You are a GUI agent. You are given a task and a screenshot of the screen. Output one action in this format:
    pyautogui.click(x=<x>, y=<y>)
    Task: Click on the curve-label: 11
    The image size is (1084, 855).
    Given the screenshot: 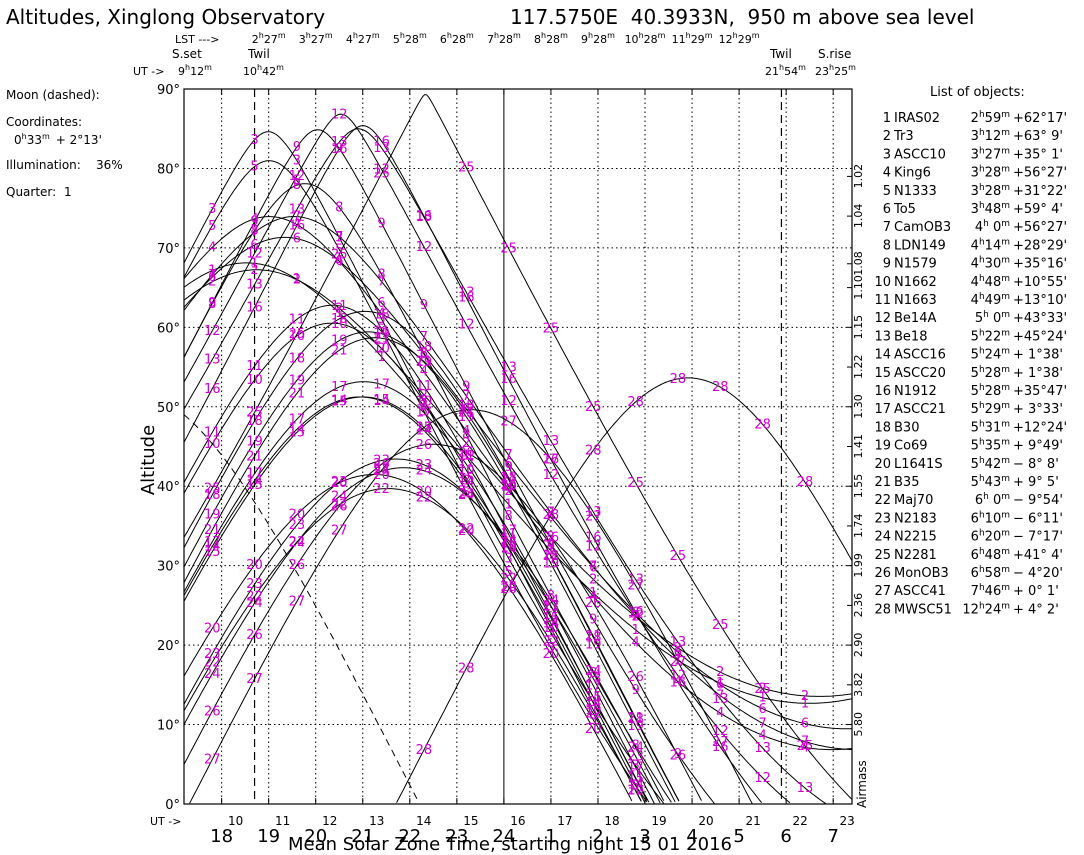 What is the action you would take?
    pyautogui.click(x=339, y=306)
    